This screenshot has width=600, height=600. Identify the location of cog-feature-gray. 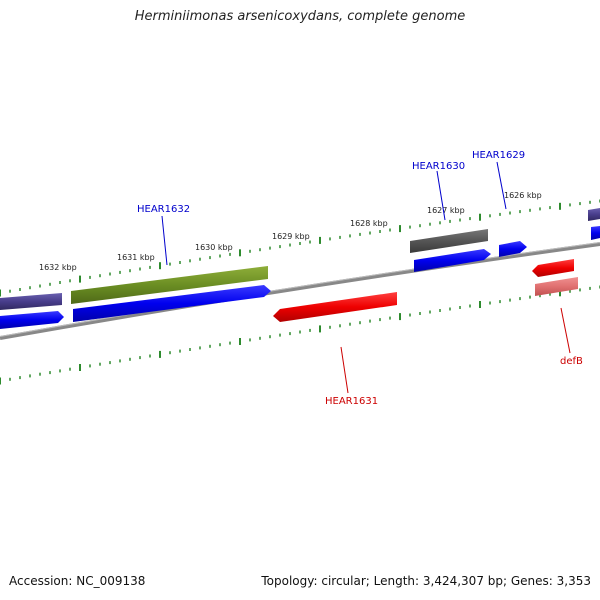
(449, 241).